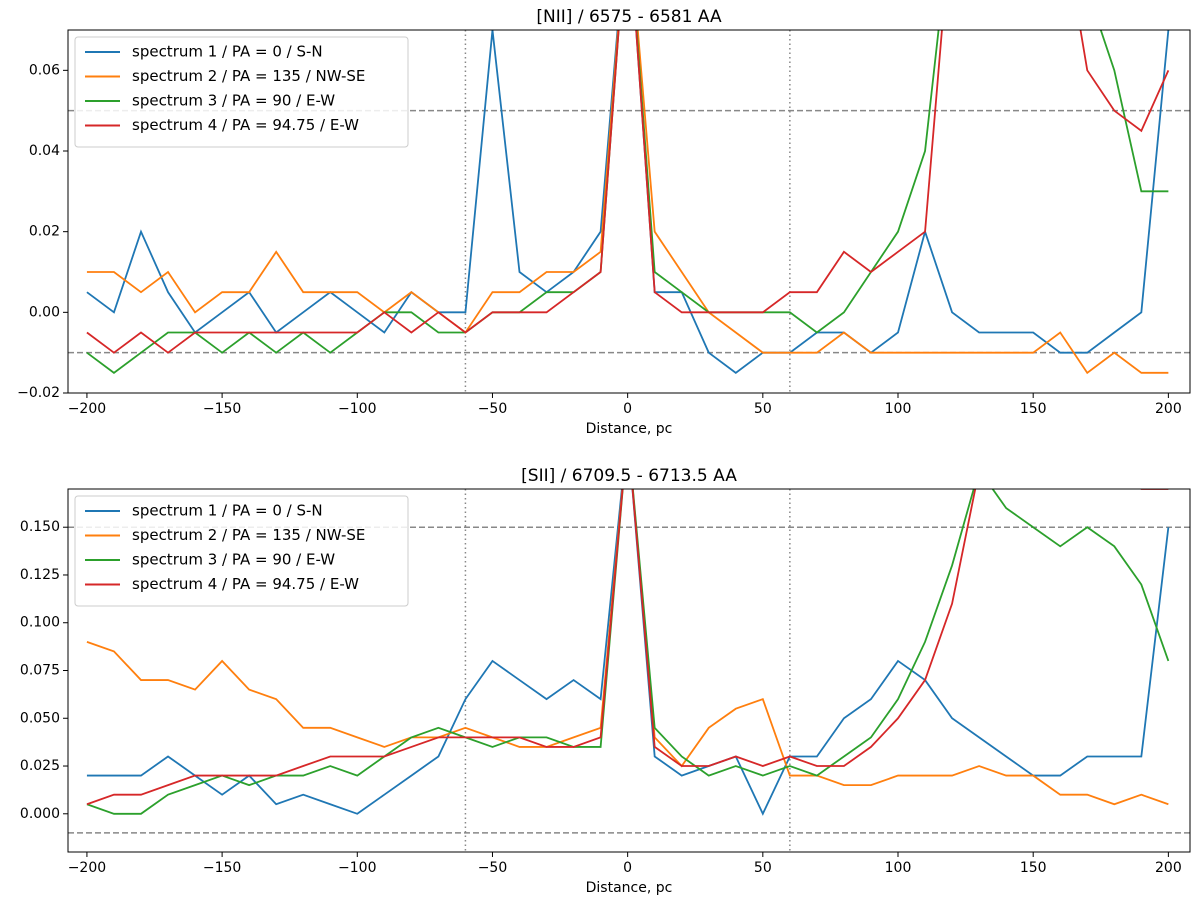  Describe the element at coordinates (40, 671) in the screenshot. I see `y-tick-label: 0.075` at that location.